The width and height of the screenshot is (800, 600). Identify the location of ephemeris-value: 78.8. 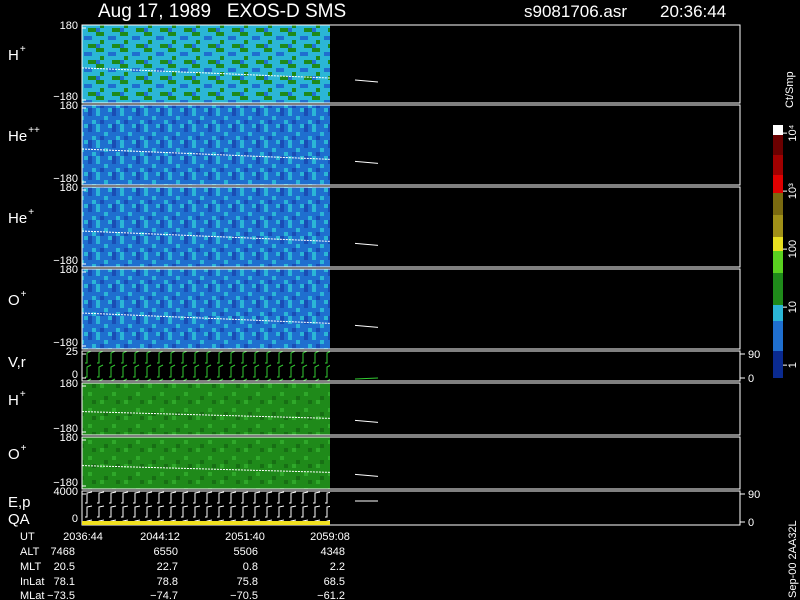
(167, 582).